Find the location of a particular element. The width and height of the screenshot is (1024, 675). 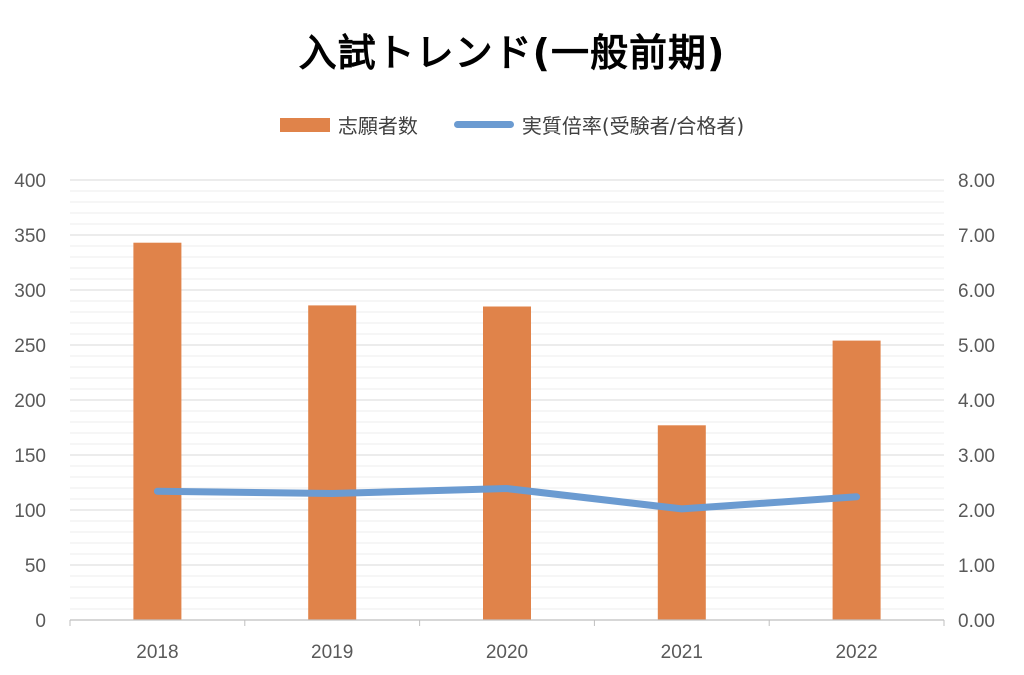

x-tick-label: 2020 is located at coordinates (507, 652).